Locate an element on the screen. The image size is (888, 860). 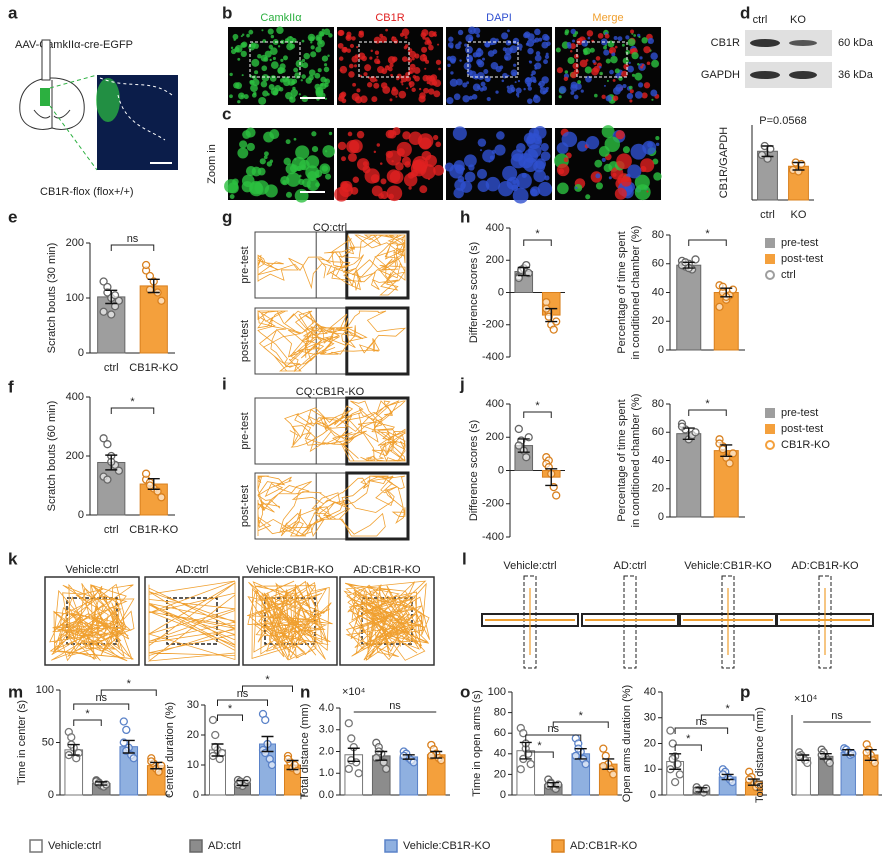
significance-label: * is located at coordinates (537, 234).